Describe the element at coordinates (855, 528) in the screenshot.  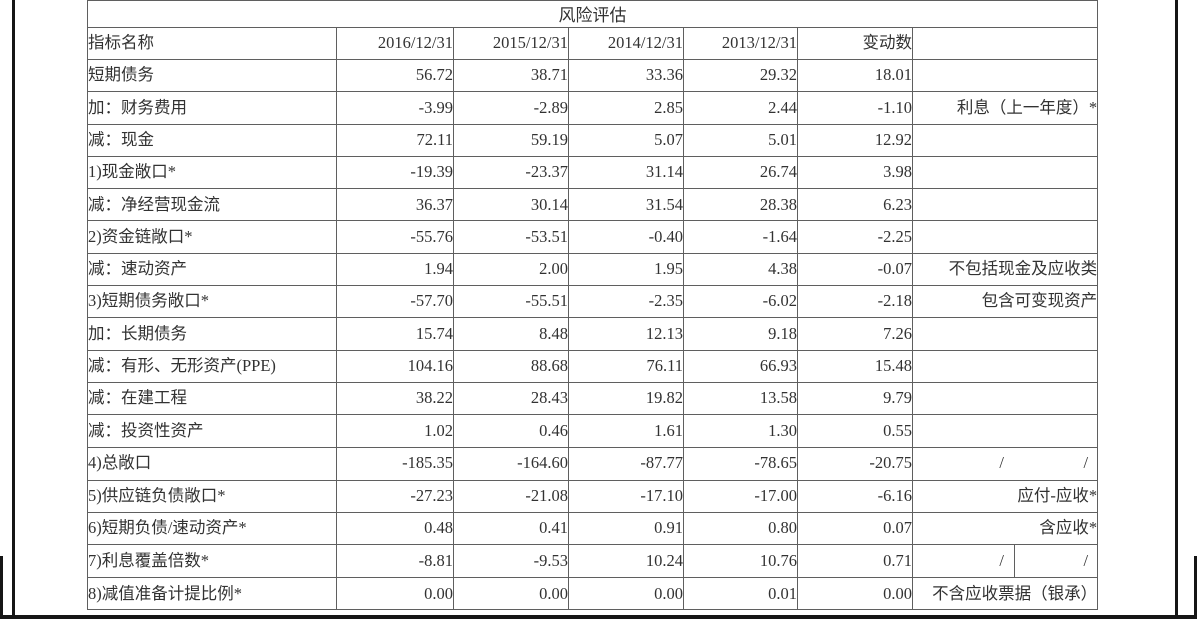
I see `change-value-cell: 0.07` at that location.